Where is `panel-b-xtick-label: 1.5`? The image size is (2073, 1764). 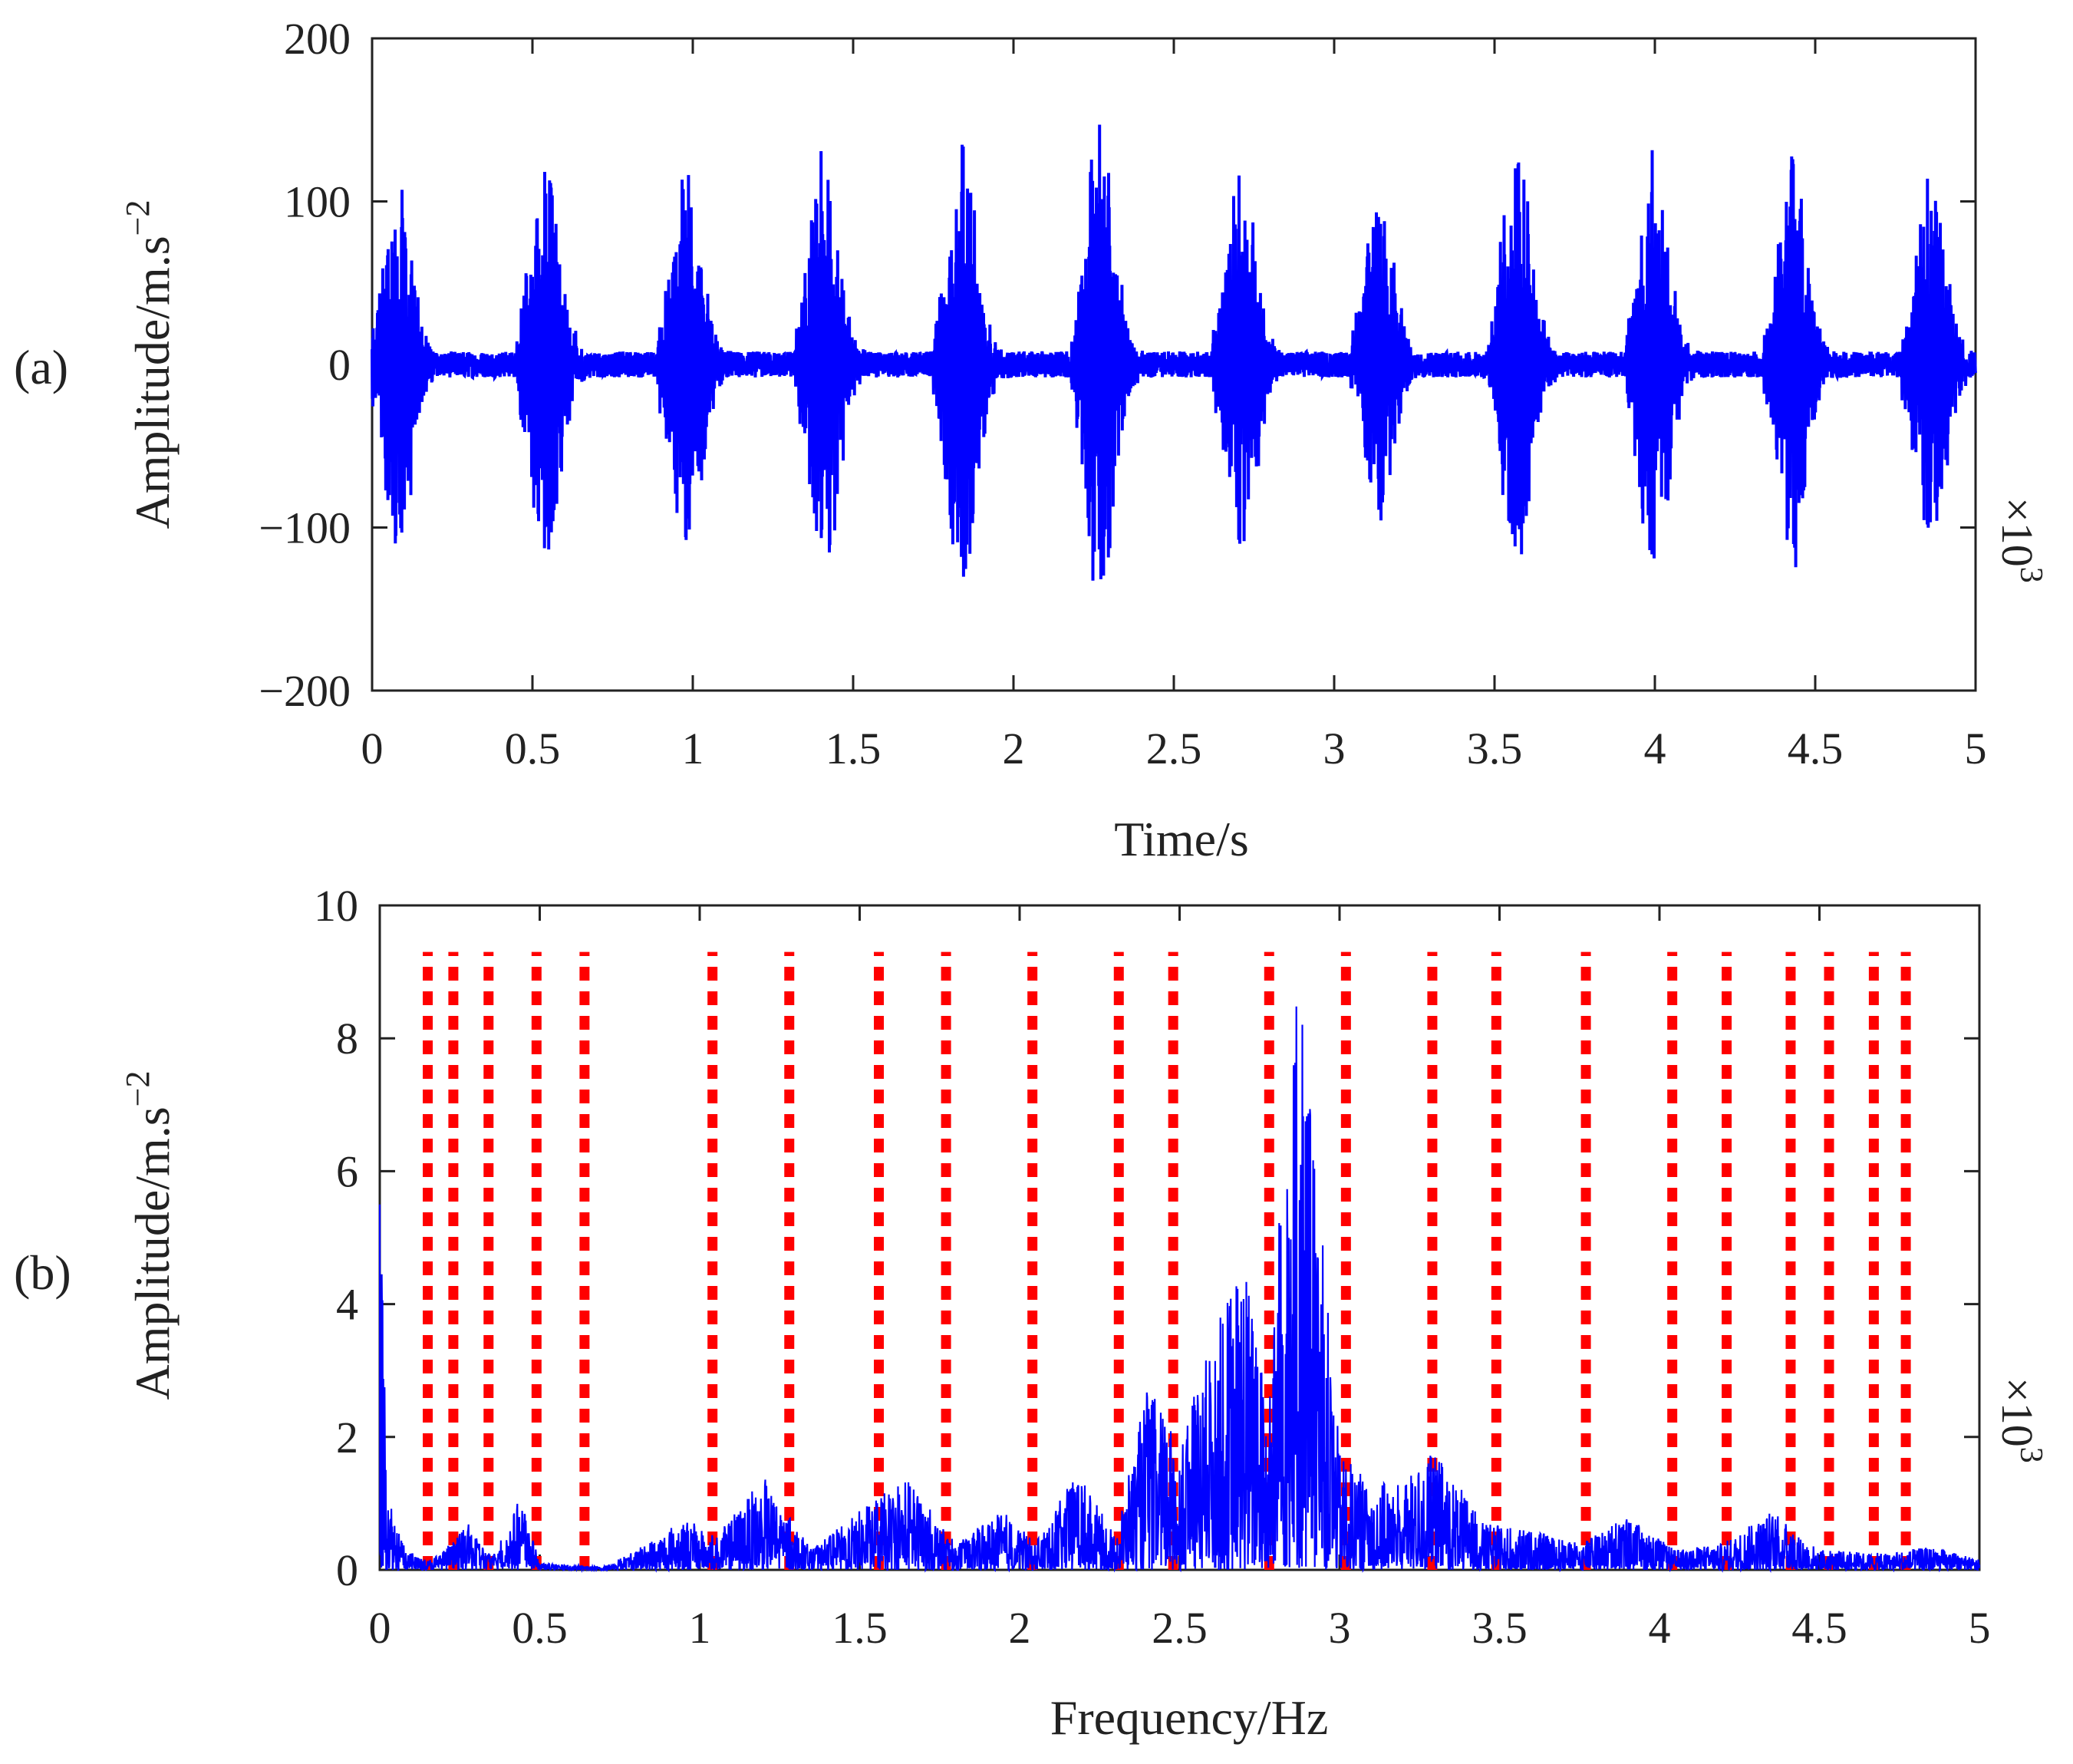
panel-b-xtick-label: 1.5 is located at coordinates (860, 1628).